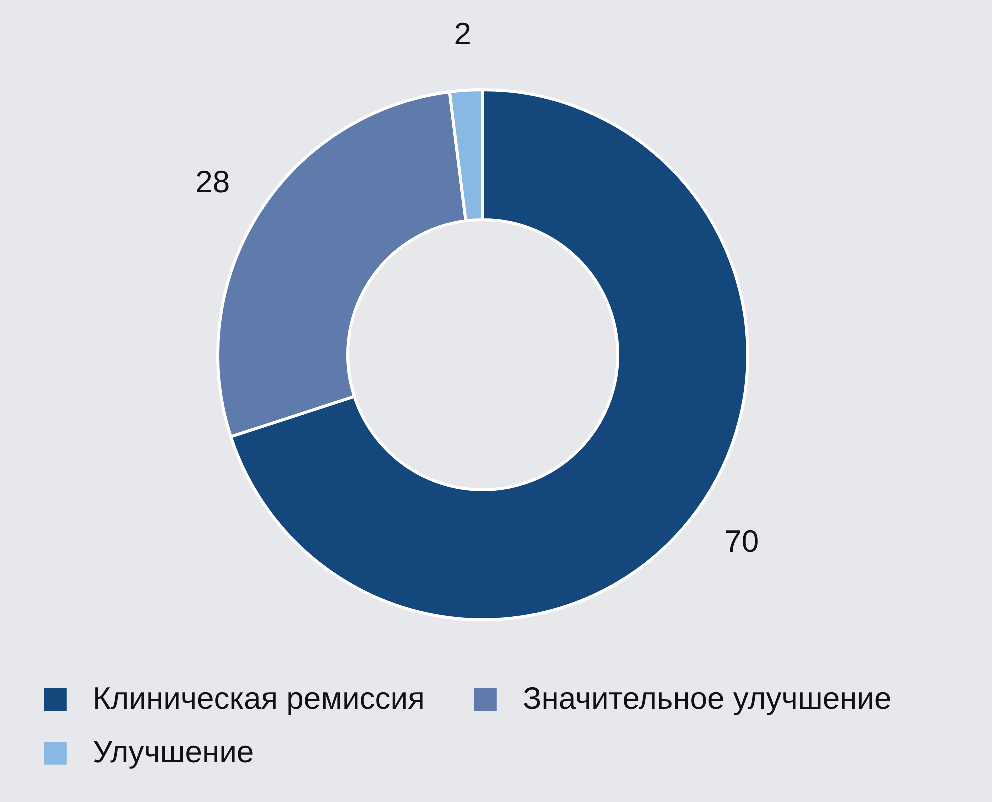 This screenshot has width=992, height=802. What do you see at coordinates (463, 34) in the screenshot?
I see `data-label: 2` at bounding box center [463, 34].